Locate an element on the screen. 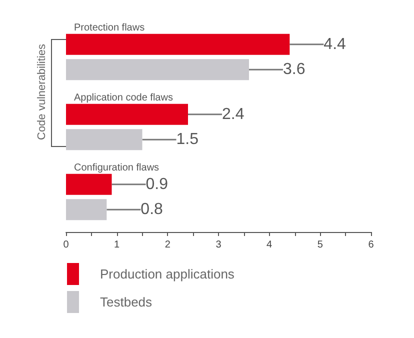 The height and width of the screenshot is (338, 414). data-label: 0.9 is located at coordinates (157, 184).